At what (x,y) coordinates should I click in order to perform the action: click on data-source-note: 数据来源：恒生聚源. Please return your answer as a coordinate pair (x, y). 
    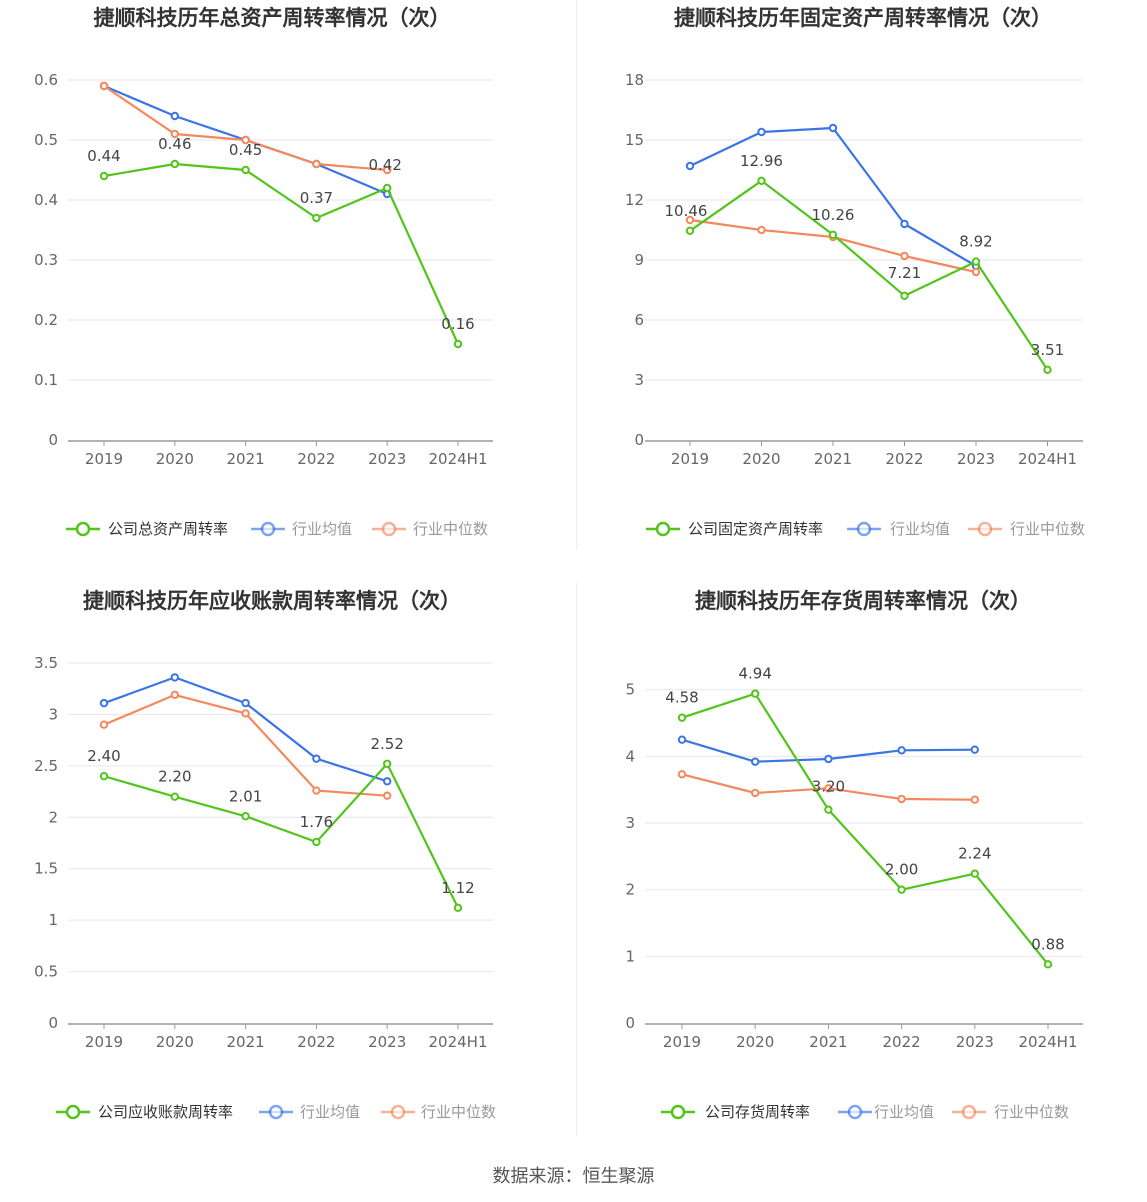
    Looking at the image, I should click on (573, 1176).